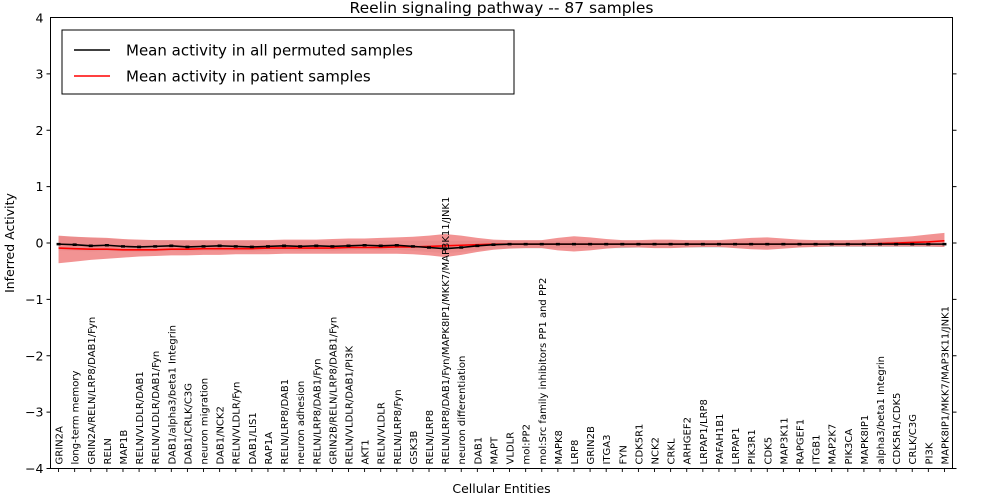 Image resolution: width=1000 pixels, height=500 pixels. Describe the element at coordinates (913, 439) in the screenshot. I see `x-tick-label: CRLK/C3G` at that location.